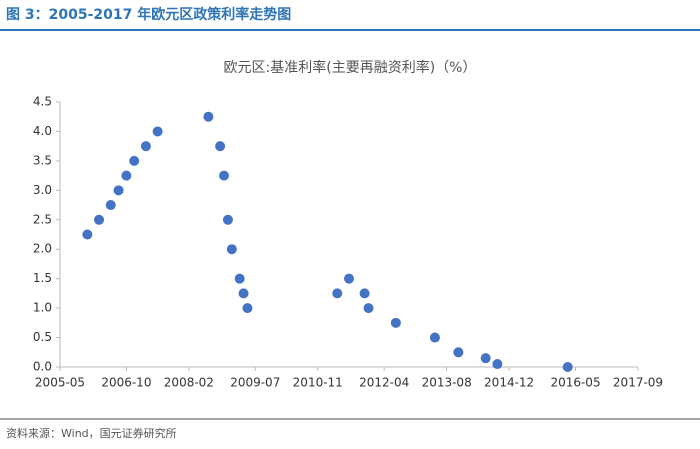  What do you see at coordinates (384, 383) in the screenshot?
I see `x-tick-label: 2012-04` at bounding box center [384, 383].